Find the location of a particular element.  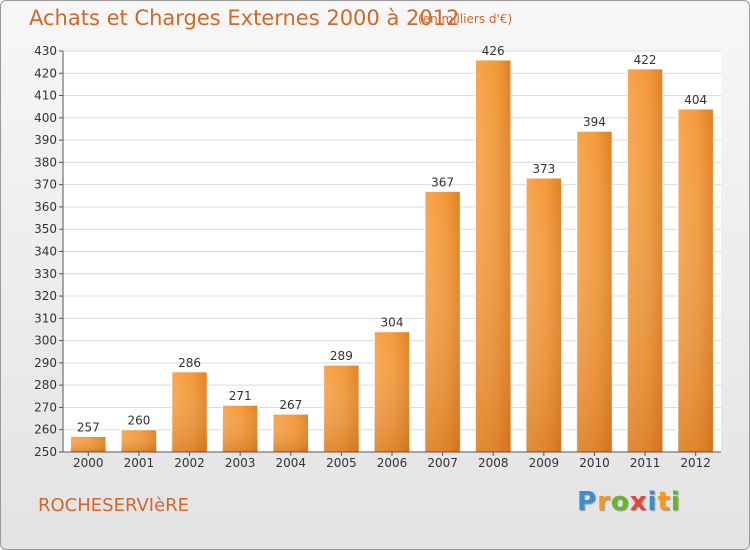

x-tick-label: 2000 is located at coordinates (88, 463).